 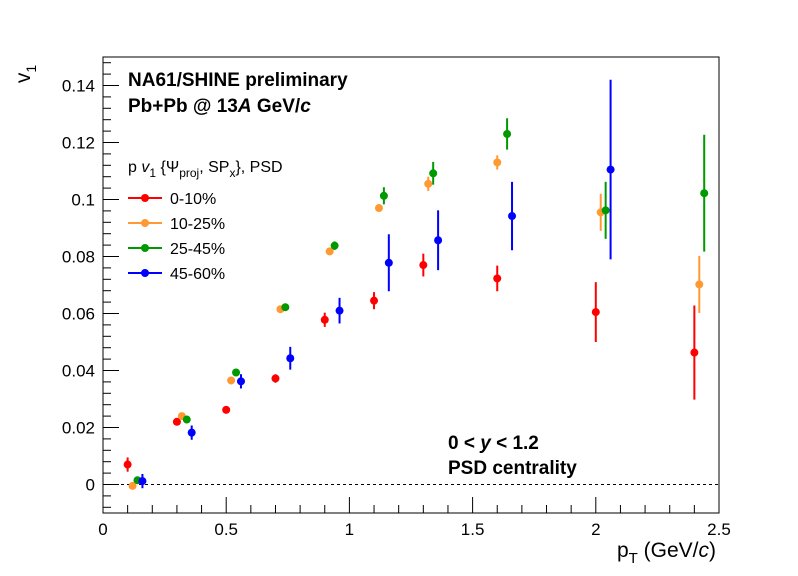 I want to click on y-tick-label: 0.08, so click(x=78, y=257).